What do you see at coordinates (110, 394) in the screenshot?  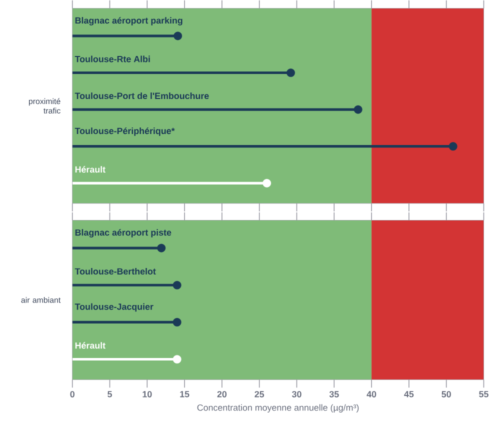 I see `x-tick-label: 5` at bounding box center [110, 394].